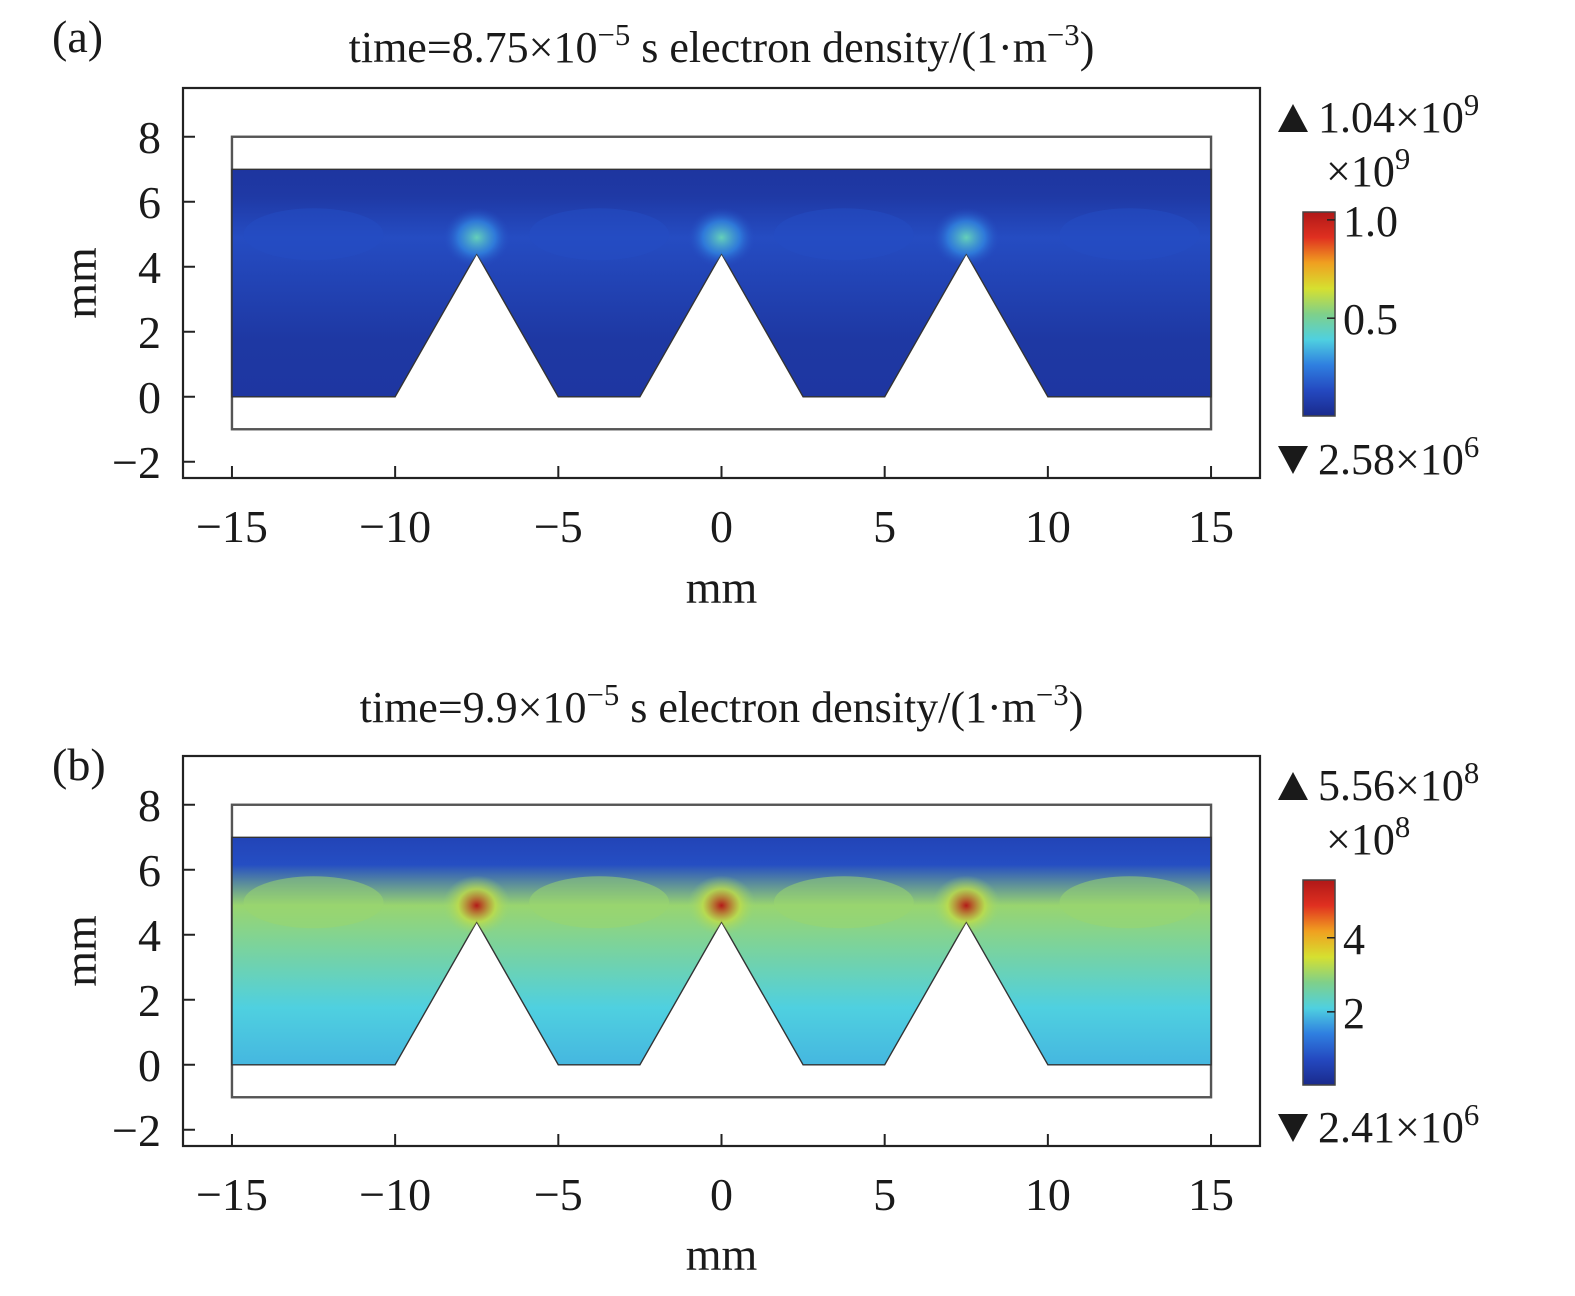  I want to click on colorbar-max-label: 1.04×10⁹, so click(1398, 115).